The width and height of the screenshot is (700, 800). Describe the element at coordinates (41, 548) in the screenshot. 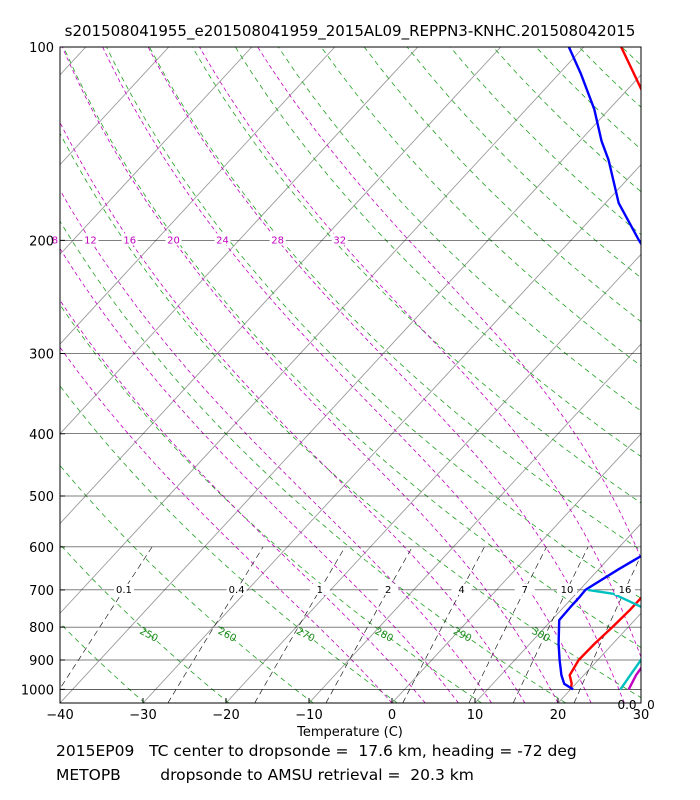

I see `y-tick-label: 600` at that location.